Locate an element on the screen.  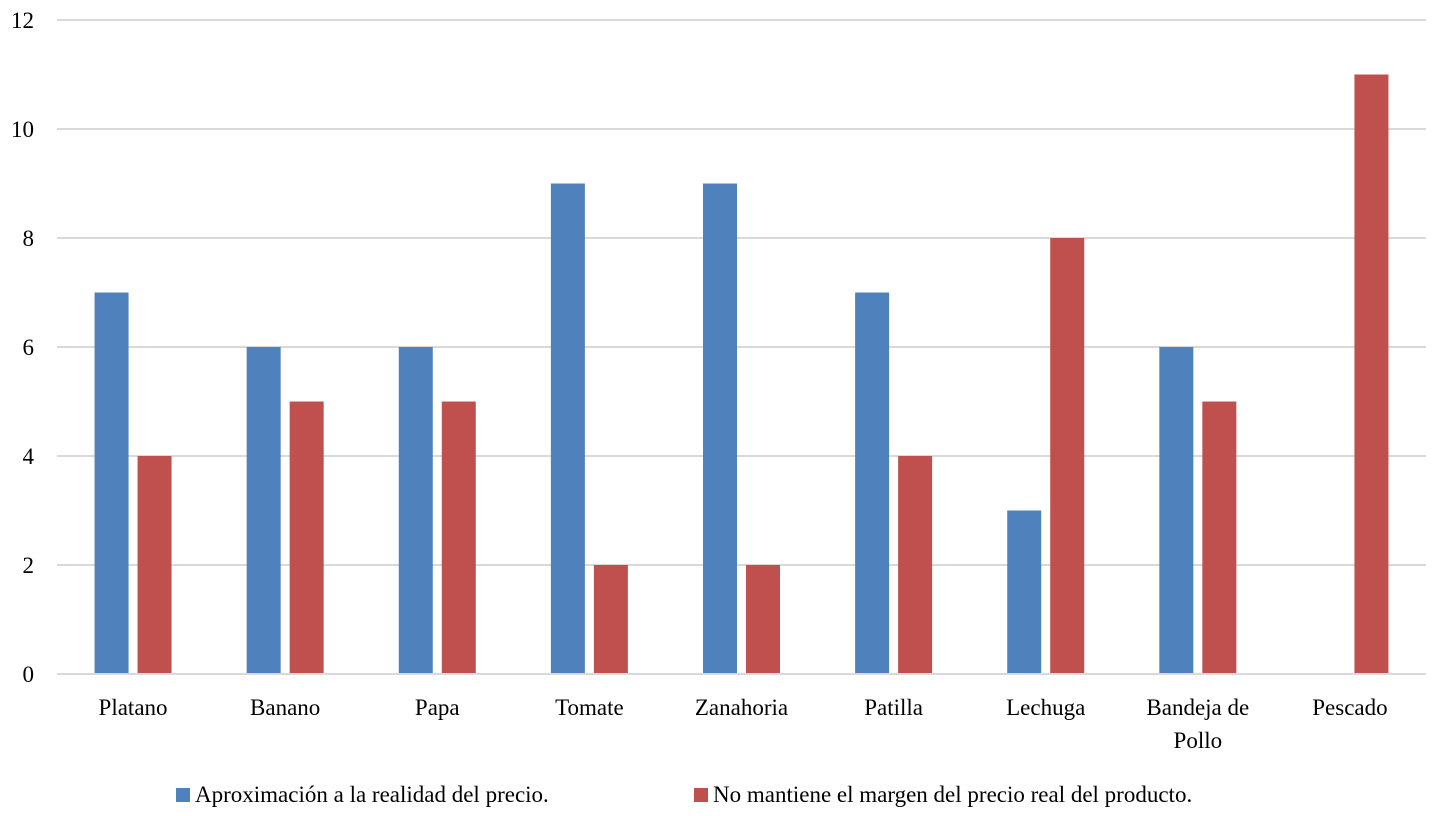
legend-item-series-1: Aproximación a la realidad del precio. is located at coordinates (362, 795).